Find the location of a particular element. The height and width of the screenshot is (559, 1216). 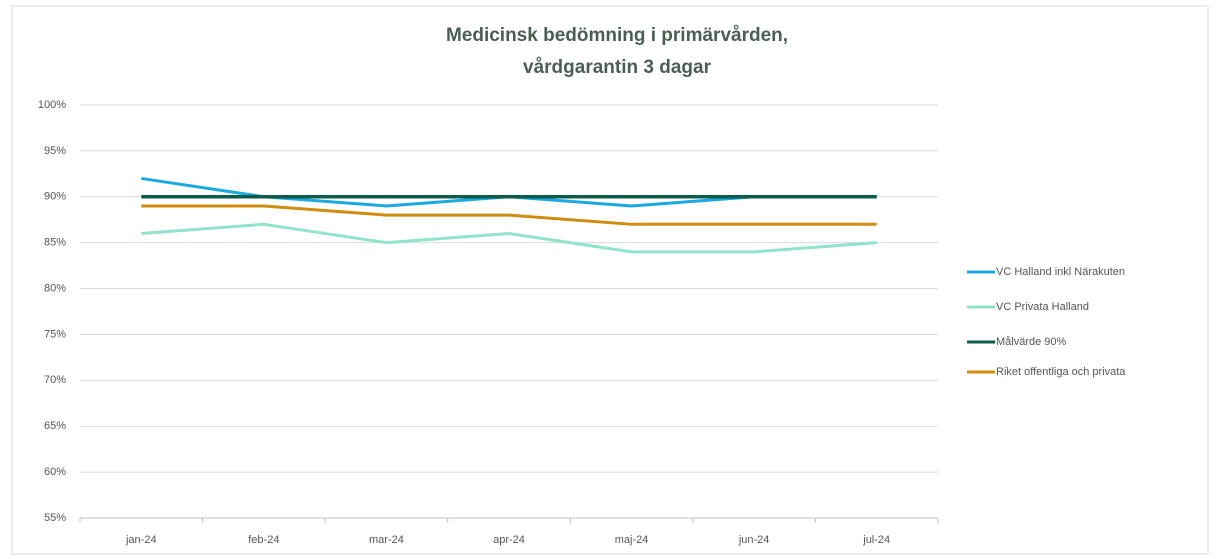

y-tick-label: 55% is located at coordinates (55, 518).